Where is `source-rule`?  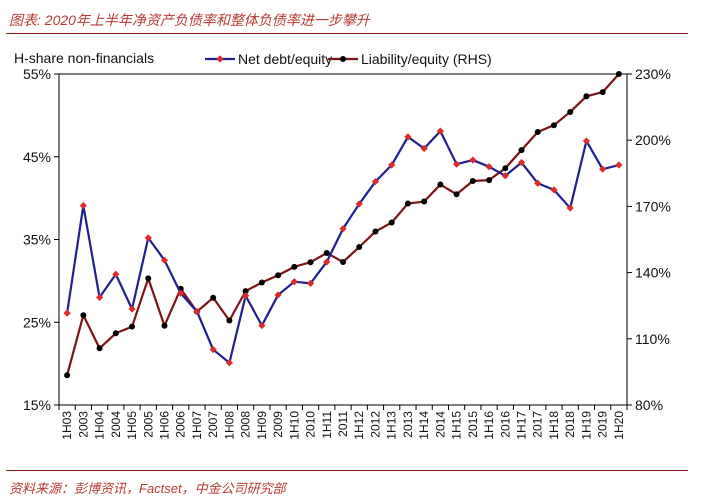 source-rule is located at coordinates (347, 470).